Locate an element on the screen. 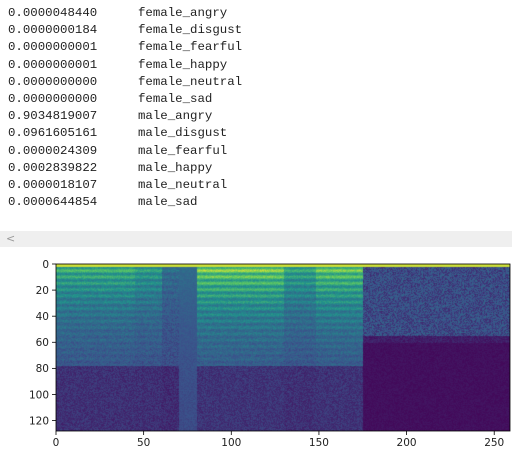  probability-value: 0.0000000184 is located at coordinates (53, 30).